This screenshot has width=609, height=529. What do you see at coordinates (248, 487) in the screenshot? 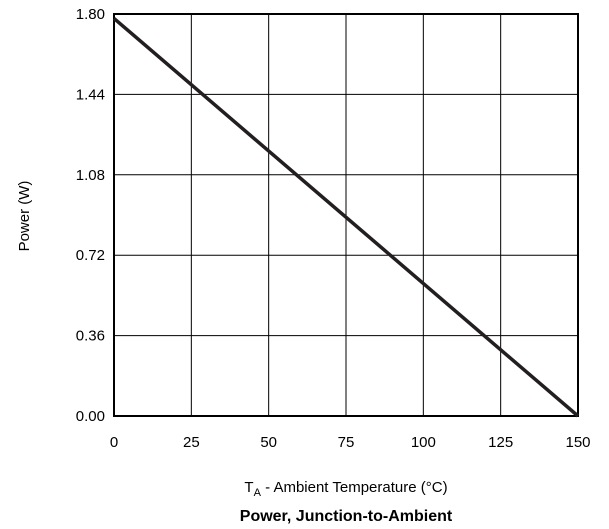
I see `x-axis-label-main: T` at bounding box center [248, 487].